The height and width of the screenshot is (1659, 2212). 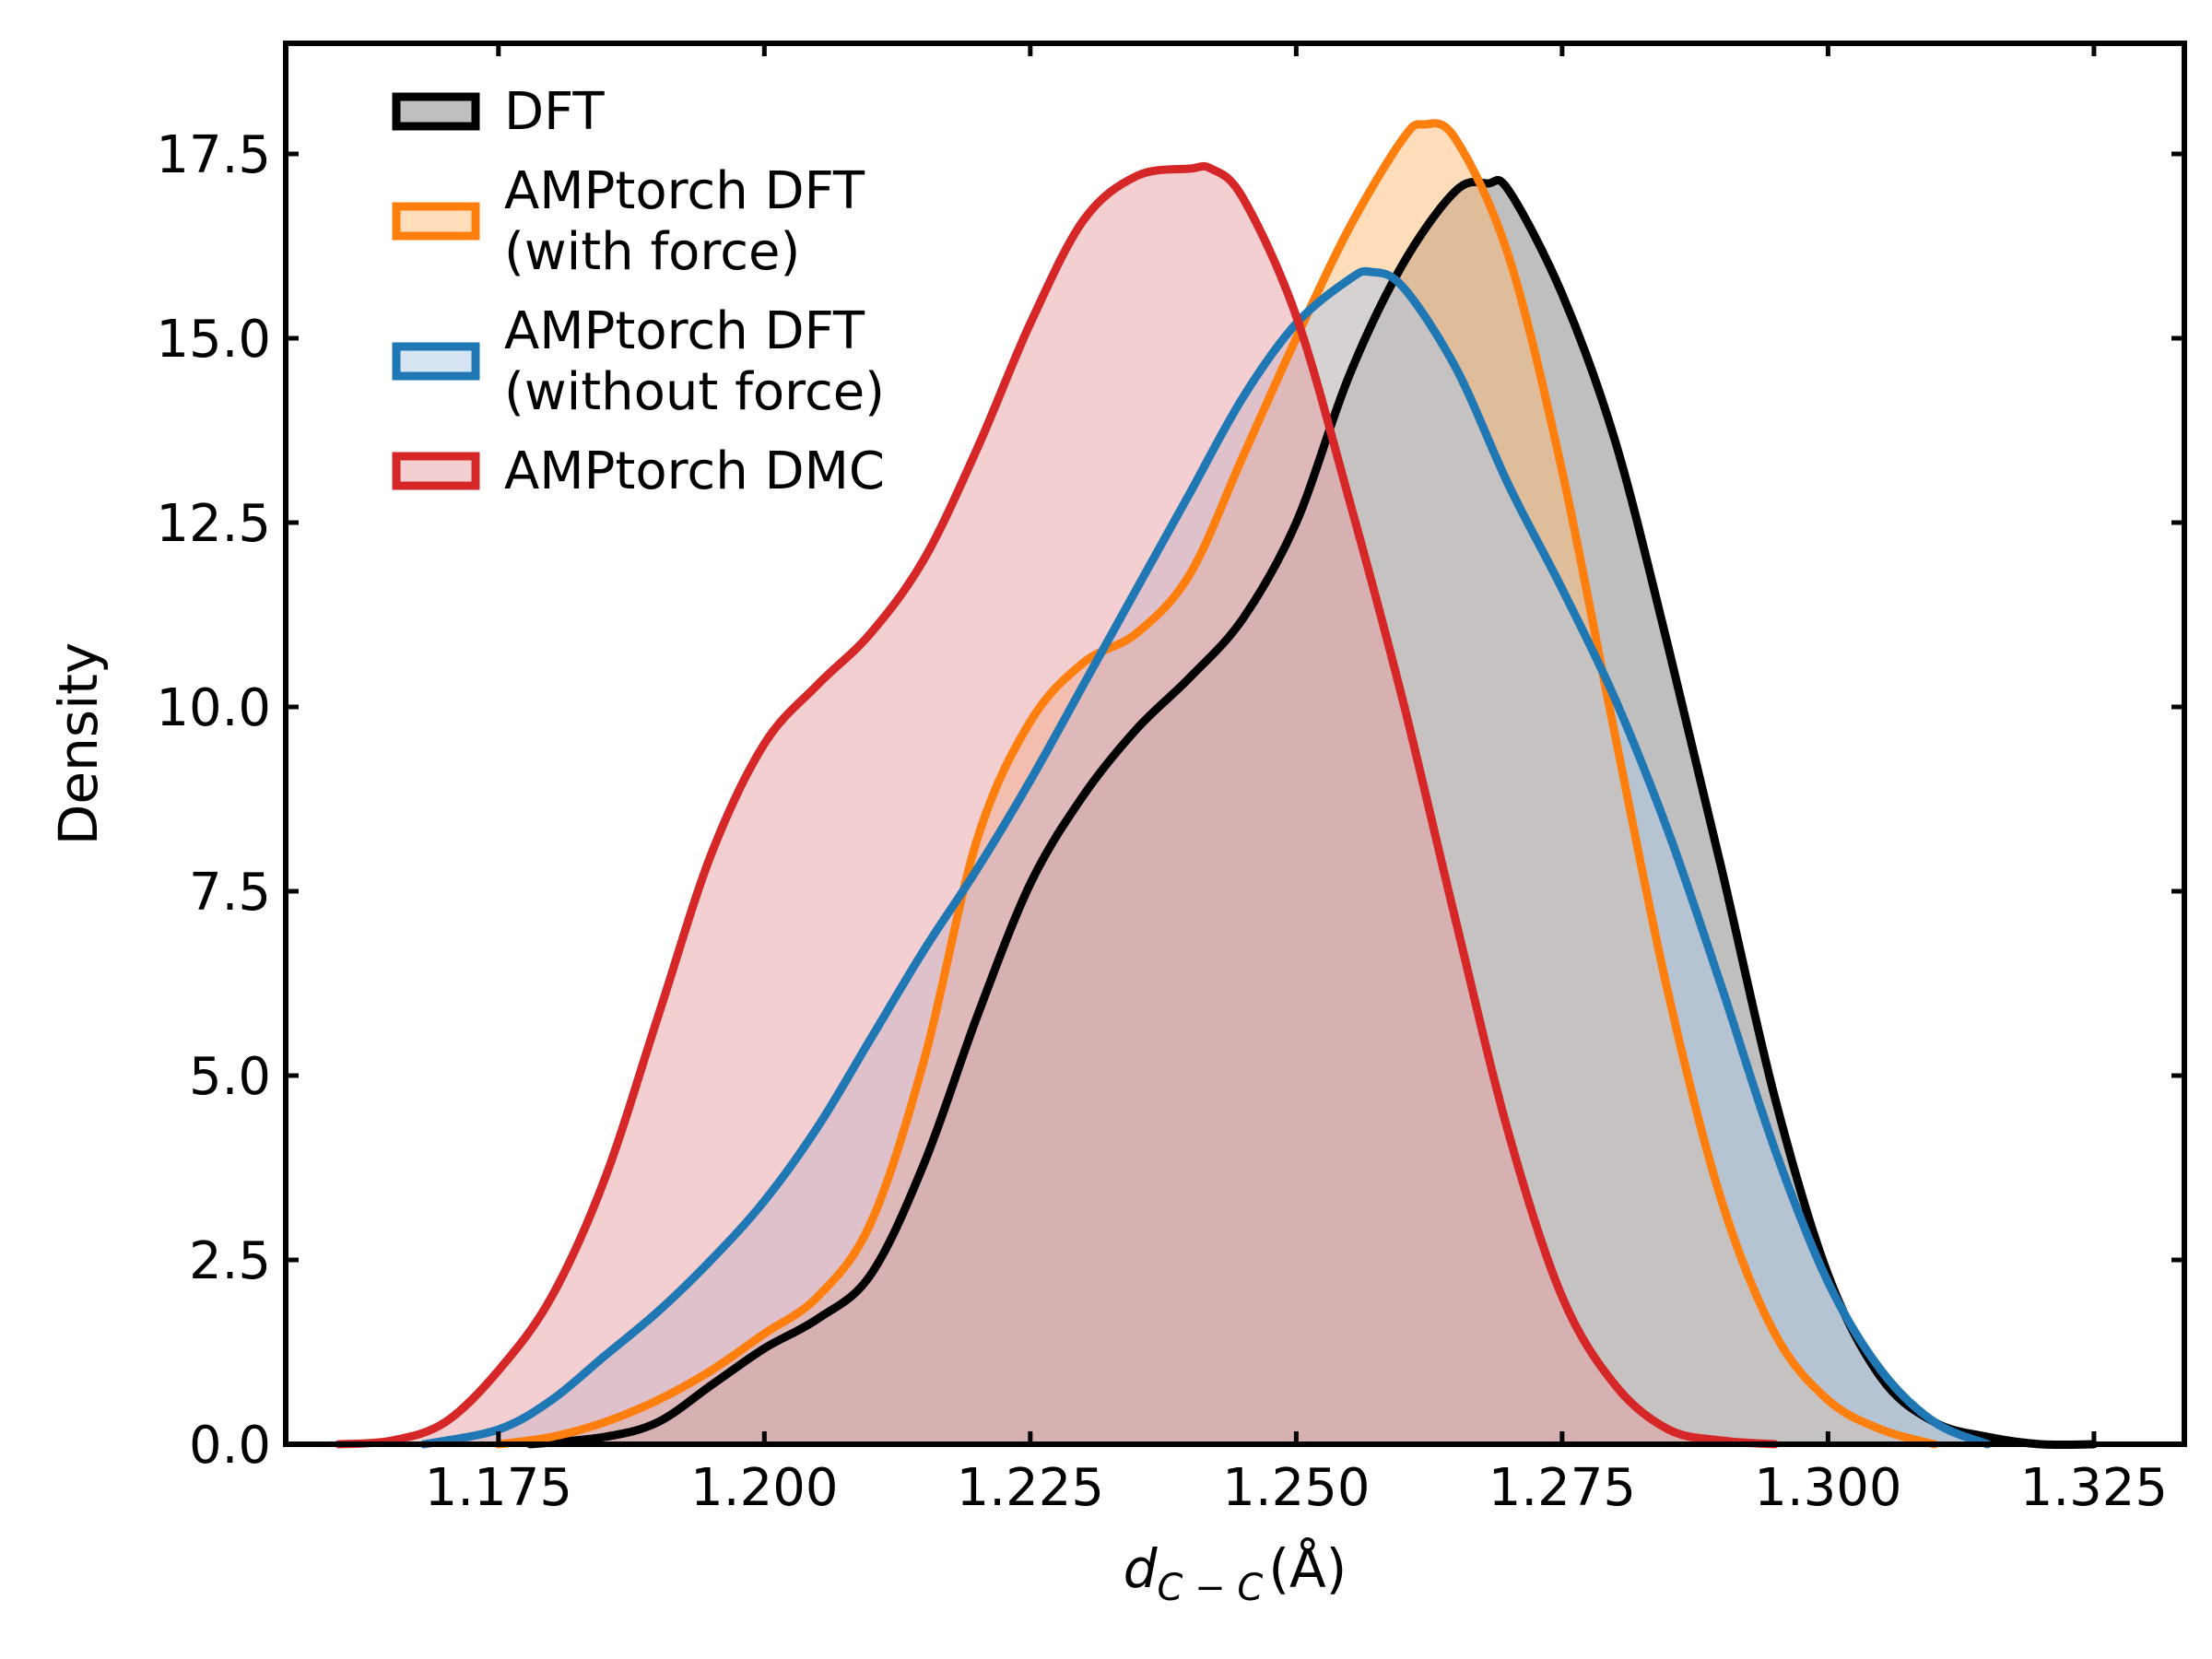 I want to click on legend-swatch-amptorch-dmc, so click(x=436, y=471).